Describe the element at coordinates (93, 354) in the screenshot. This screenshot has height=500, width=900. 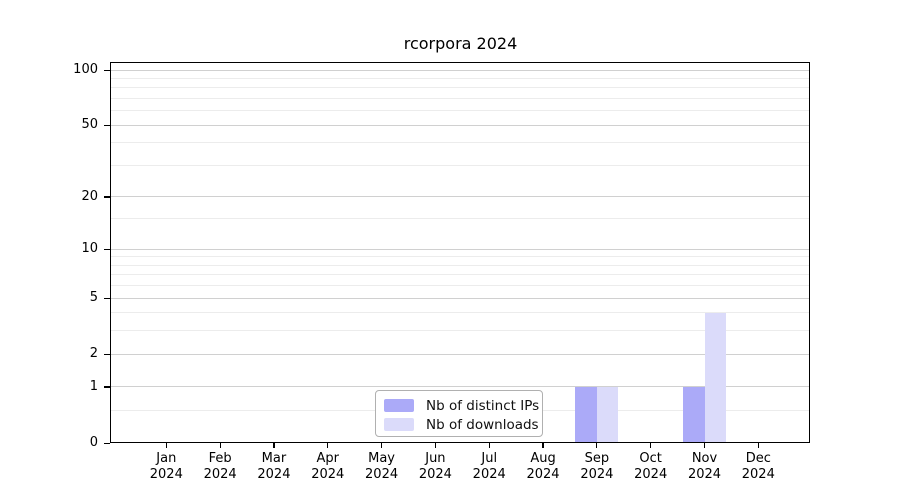
I see `y-tick-label: 2` at that location.